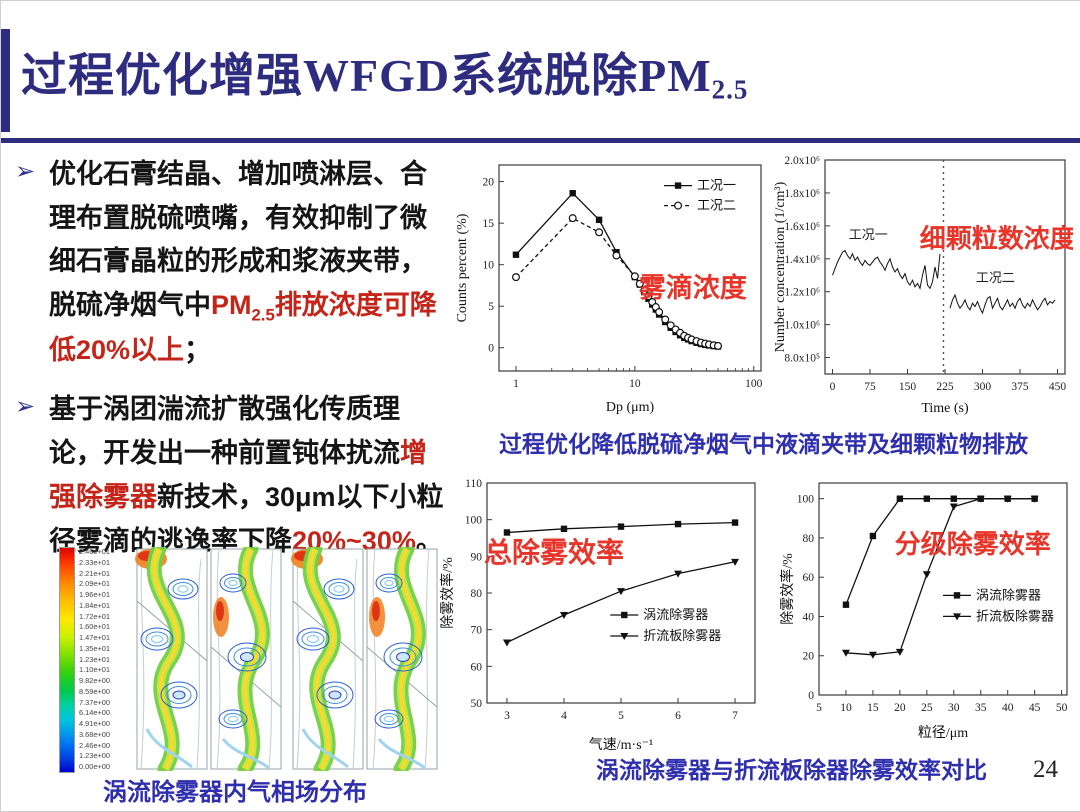 The image size is (1080, 812). Describe the element at coordinates (554, 552) in the screenshot. I see `svg-text: 总除雾效率` at that location.